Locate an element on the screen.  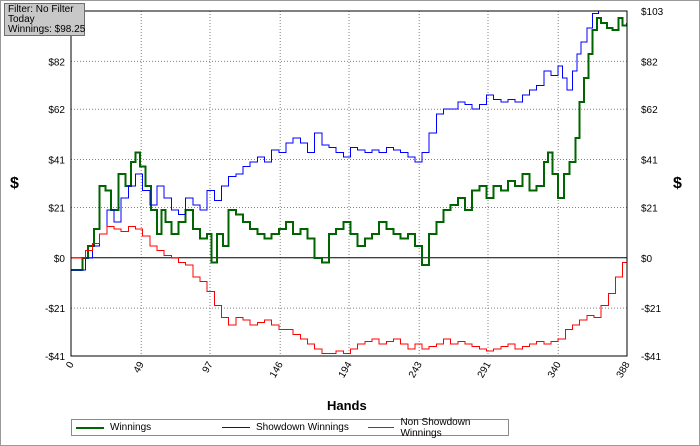
legend-item-winnings: Winnings is located at coordinates (113, 427).